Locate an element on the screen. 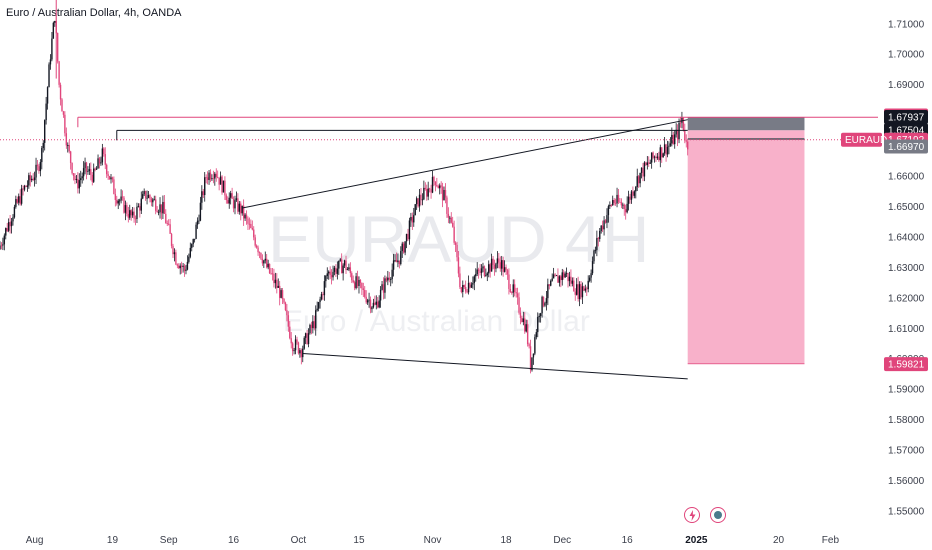  stop-zone is located at coordinates (746, 124).